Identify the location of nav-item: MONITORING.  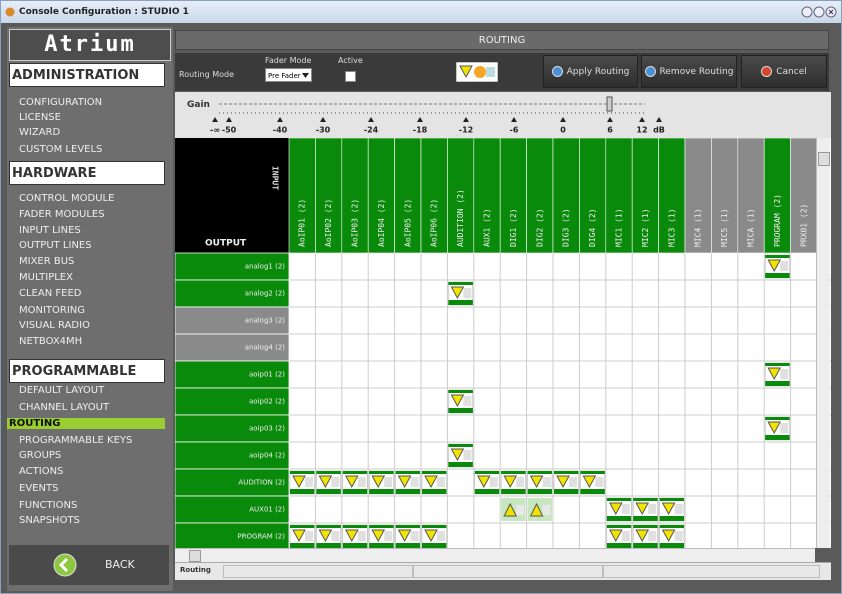
(52, 310).